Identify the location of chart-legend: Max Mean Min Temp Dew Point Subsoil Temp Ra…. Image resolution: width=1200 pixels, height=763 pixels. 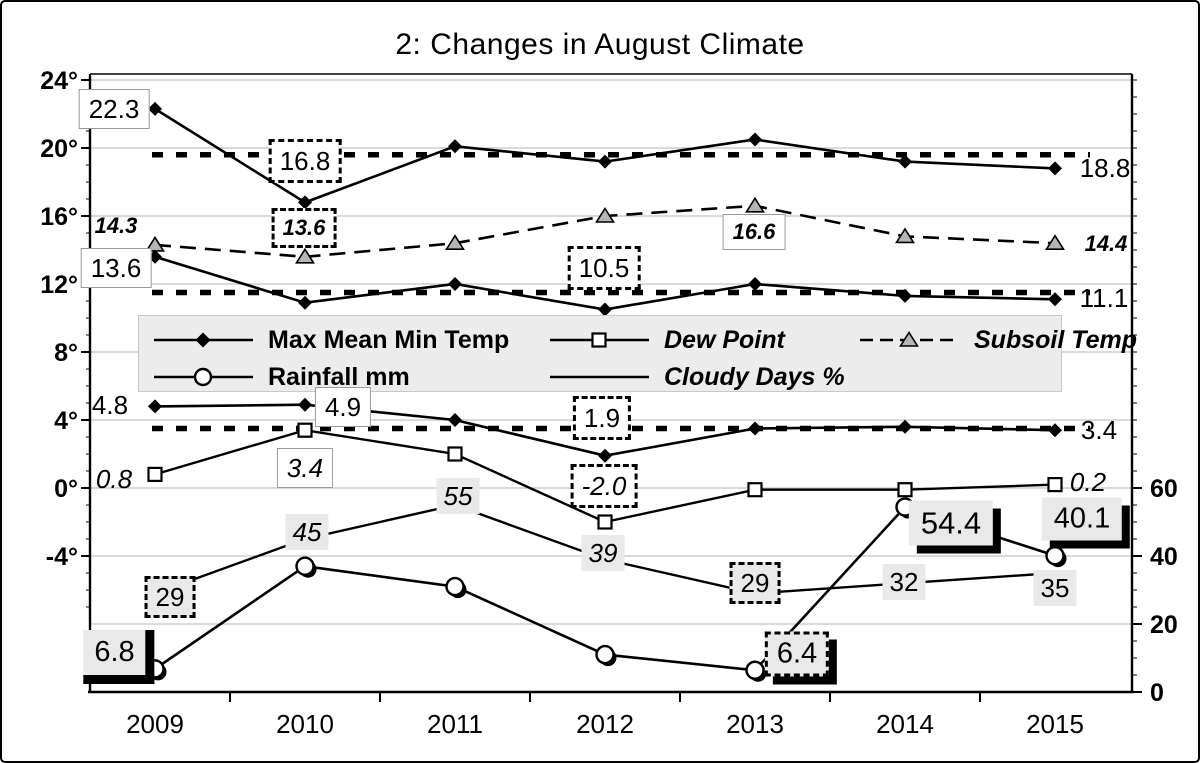
(637, 353).